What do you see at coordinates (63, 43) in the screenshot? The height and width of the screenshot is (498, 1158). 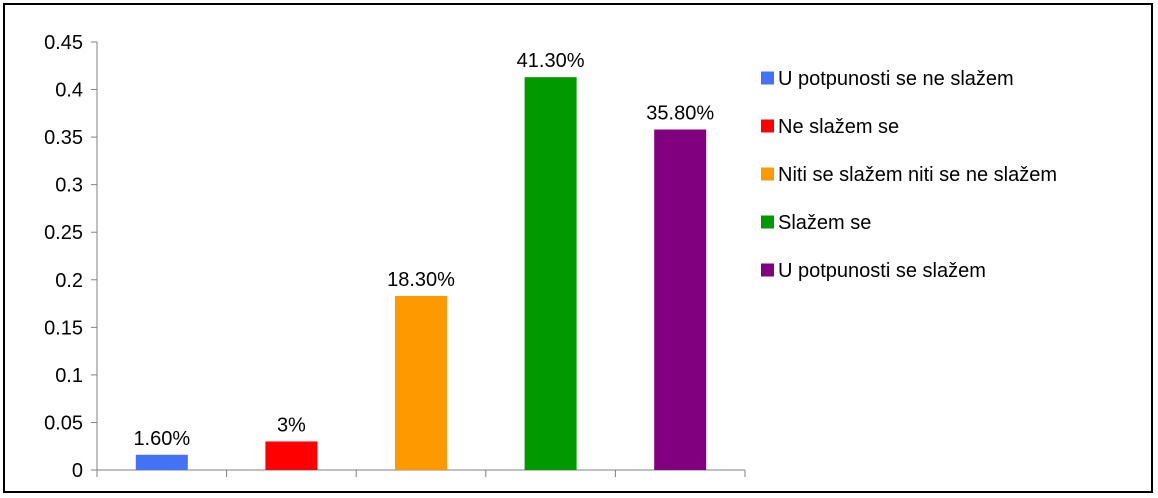 I see `y-tick-label: 0.45` at bounding box center [63, 43].